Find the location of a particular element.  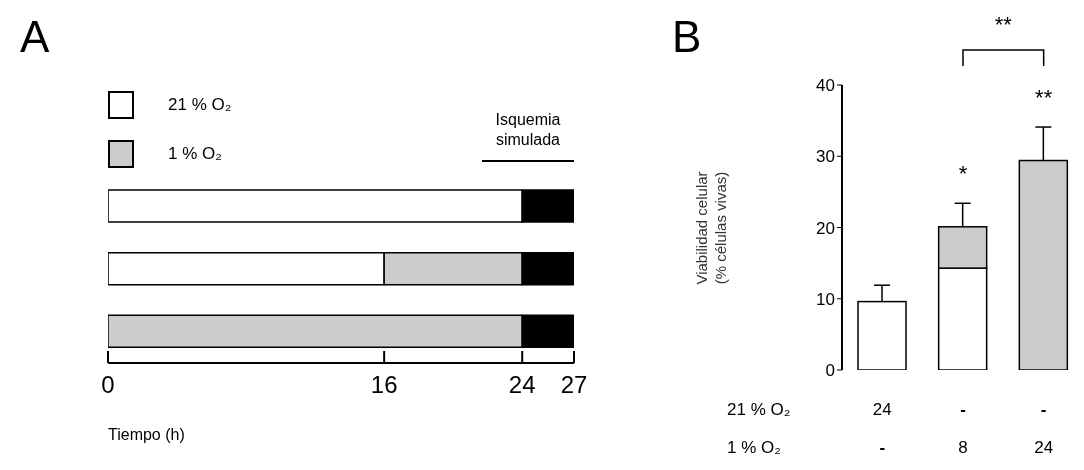

legend-label: 1 % O₂ is located at coordinates (195, 153).